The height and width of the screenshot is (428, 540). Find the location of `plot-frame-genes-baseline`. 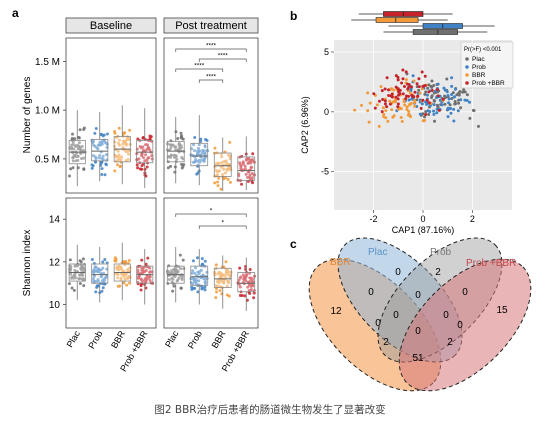

plot-frame-genes-baseline is located at coordinates (111, 115).